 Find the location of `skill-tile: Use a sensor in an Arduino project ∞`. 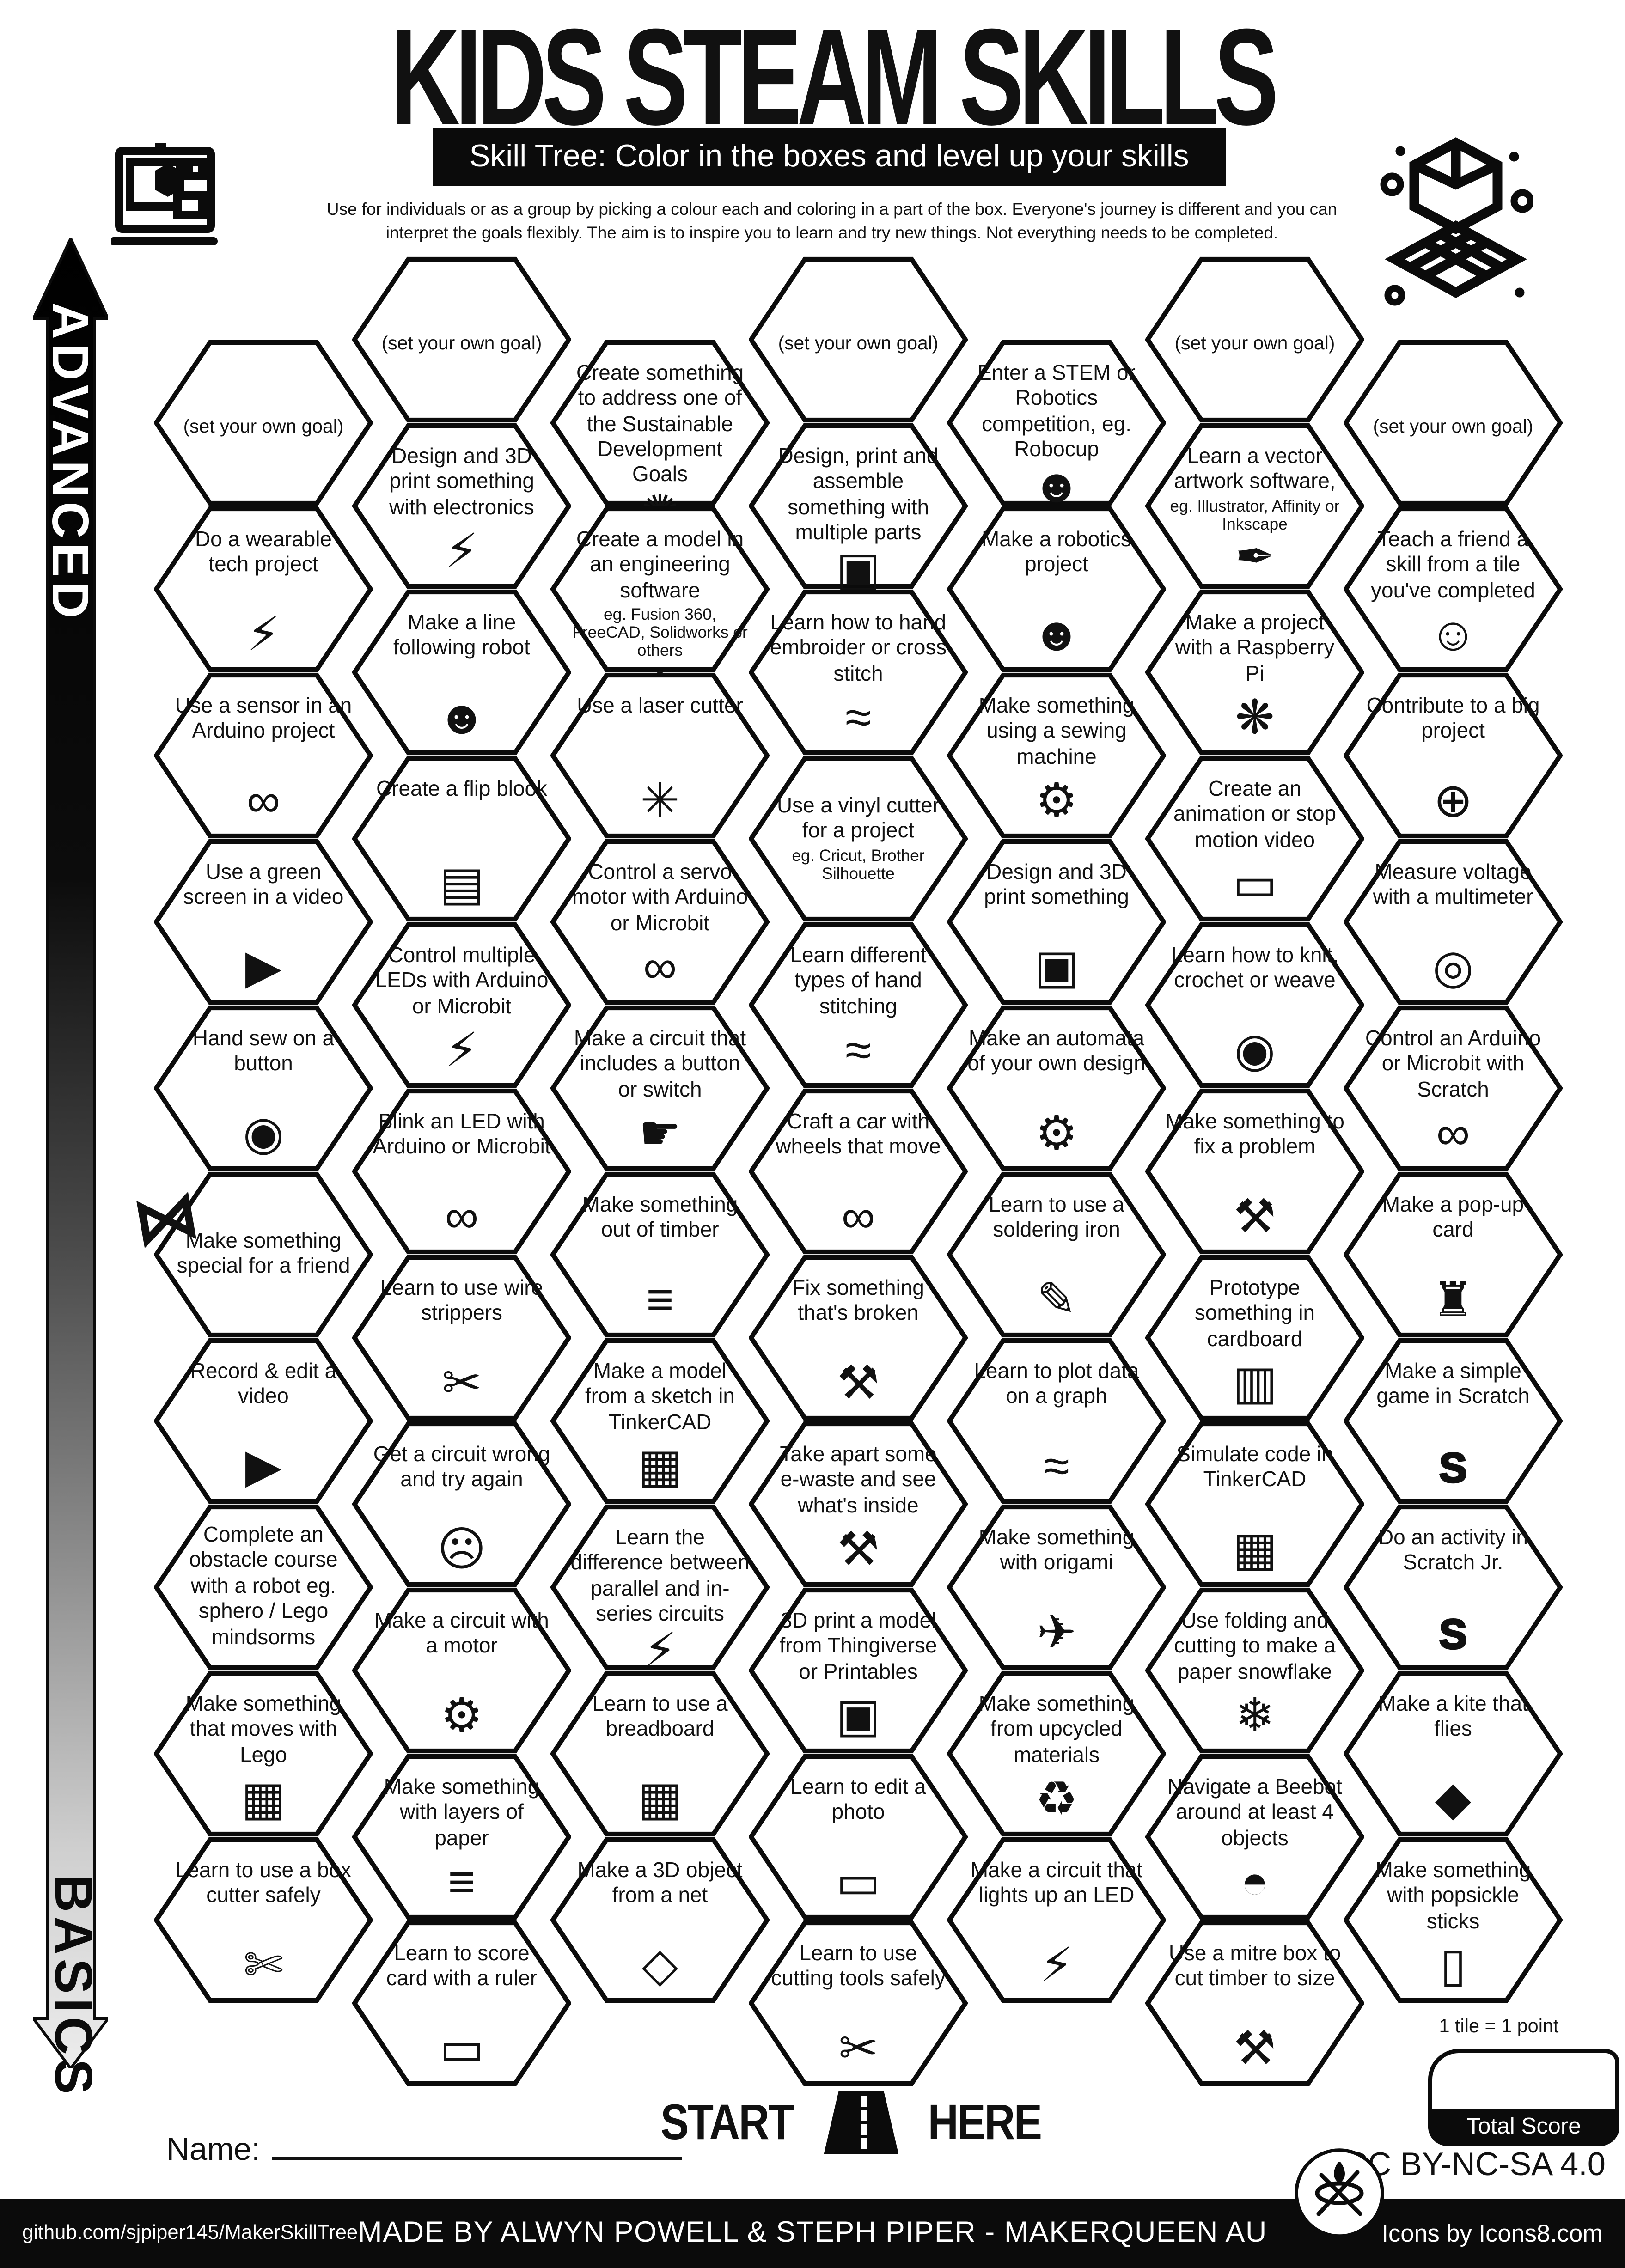

skill-tile: Use a sensor in an Arduino project ∞ is located at coordinates (264, 756).